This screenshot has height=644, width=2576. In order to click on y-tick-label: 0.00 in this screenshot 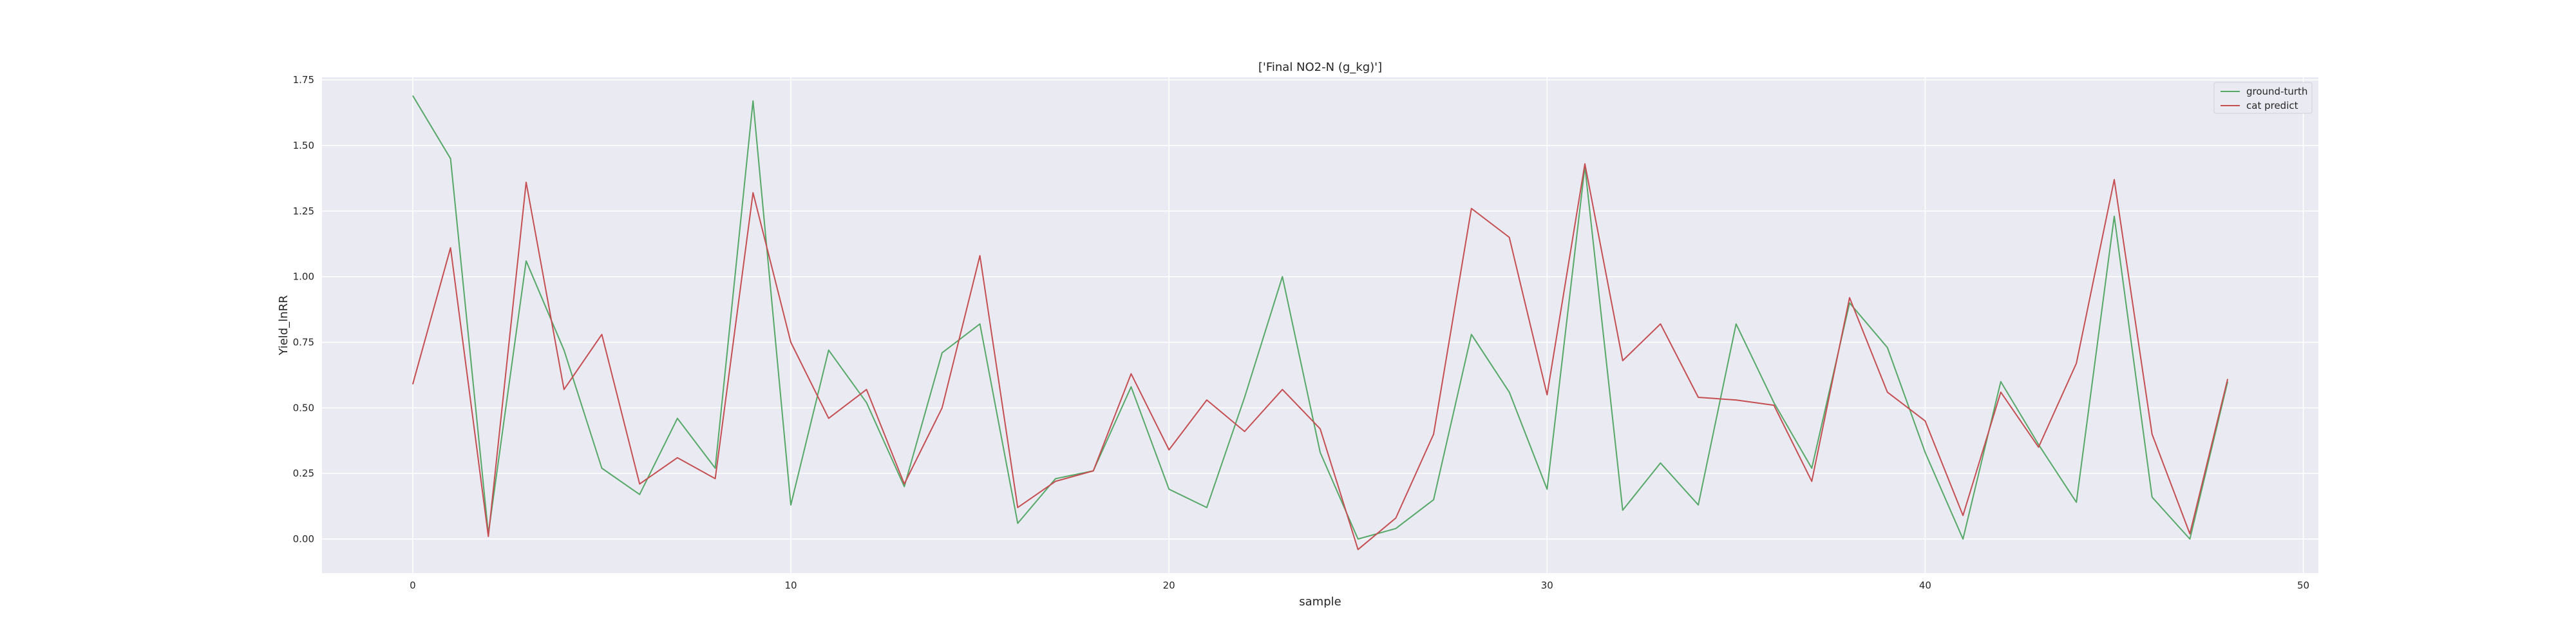, I will do `click(303, 539)`.